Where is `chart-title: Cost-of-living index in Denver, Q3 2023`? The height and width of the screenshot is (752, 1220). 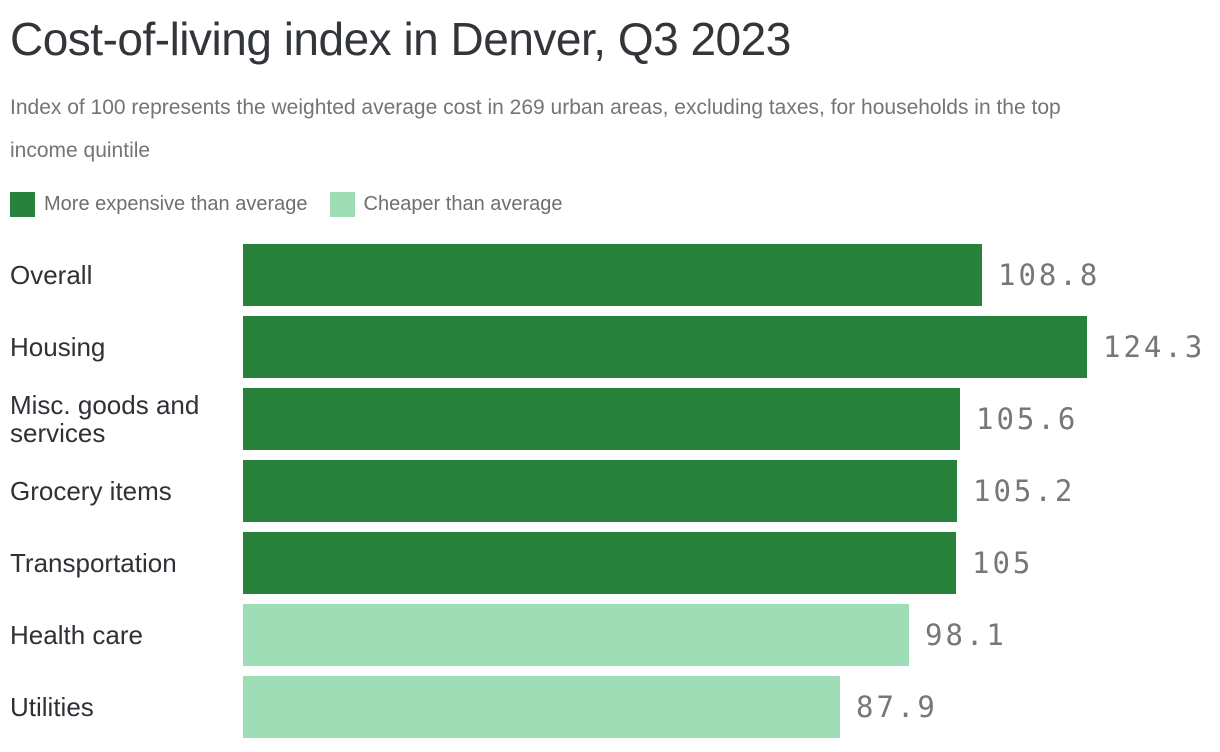
chart-title: Cost-of-living index in Denver, Q3 2023 is located at coordinates (400, 39).